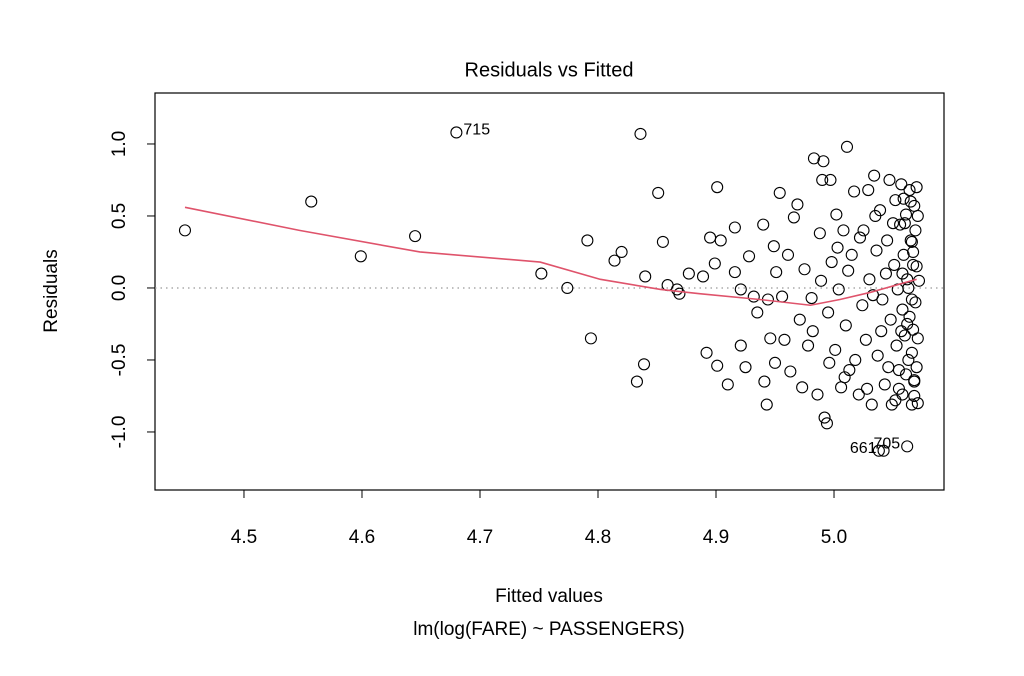  I want to click on point-label: 705, so click(886, 444).